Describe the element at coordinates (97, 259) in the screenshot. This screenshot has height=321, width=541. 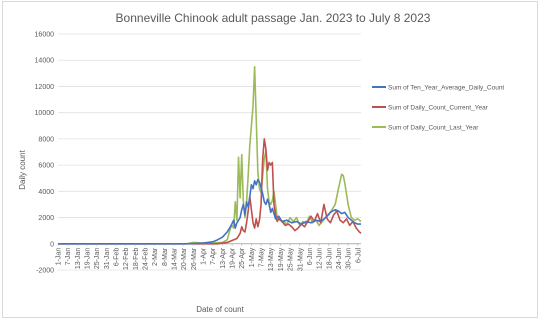
I see `x-tick-label: 25-Jan` at that location.